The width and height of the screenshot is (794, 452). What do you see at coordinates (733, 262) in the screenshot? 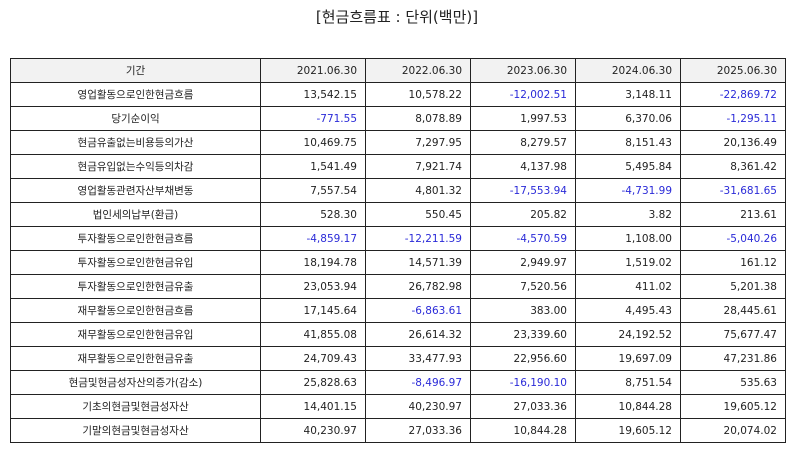
I see `value-cell: 161.12` at bounding box center [733, 262].